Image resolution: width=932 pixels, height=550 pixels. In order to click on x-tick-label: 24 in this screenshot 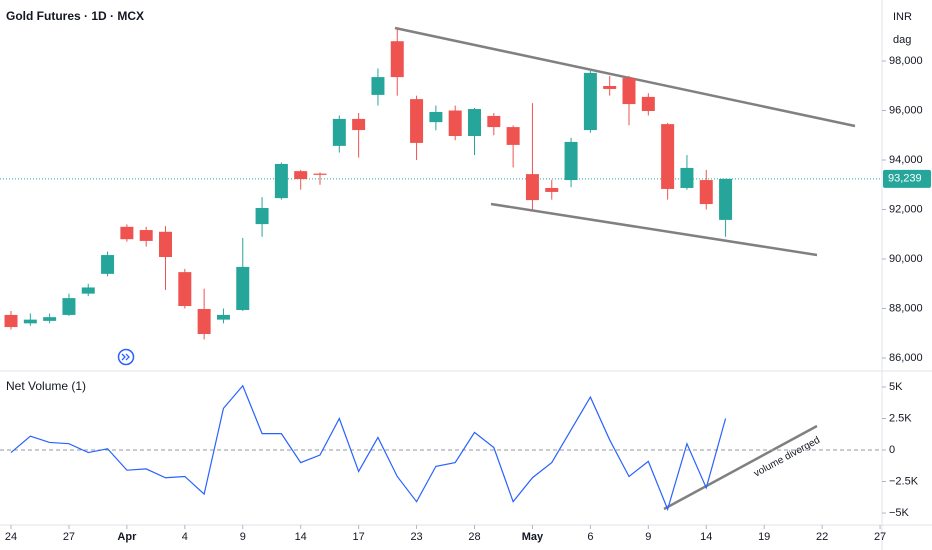, I will do `click(11, 537)`.